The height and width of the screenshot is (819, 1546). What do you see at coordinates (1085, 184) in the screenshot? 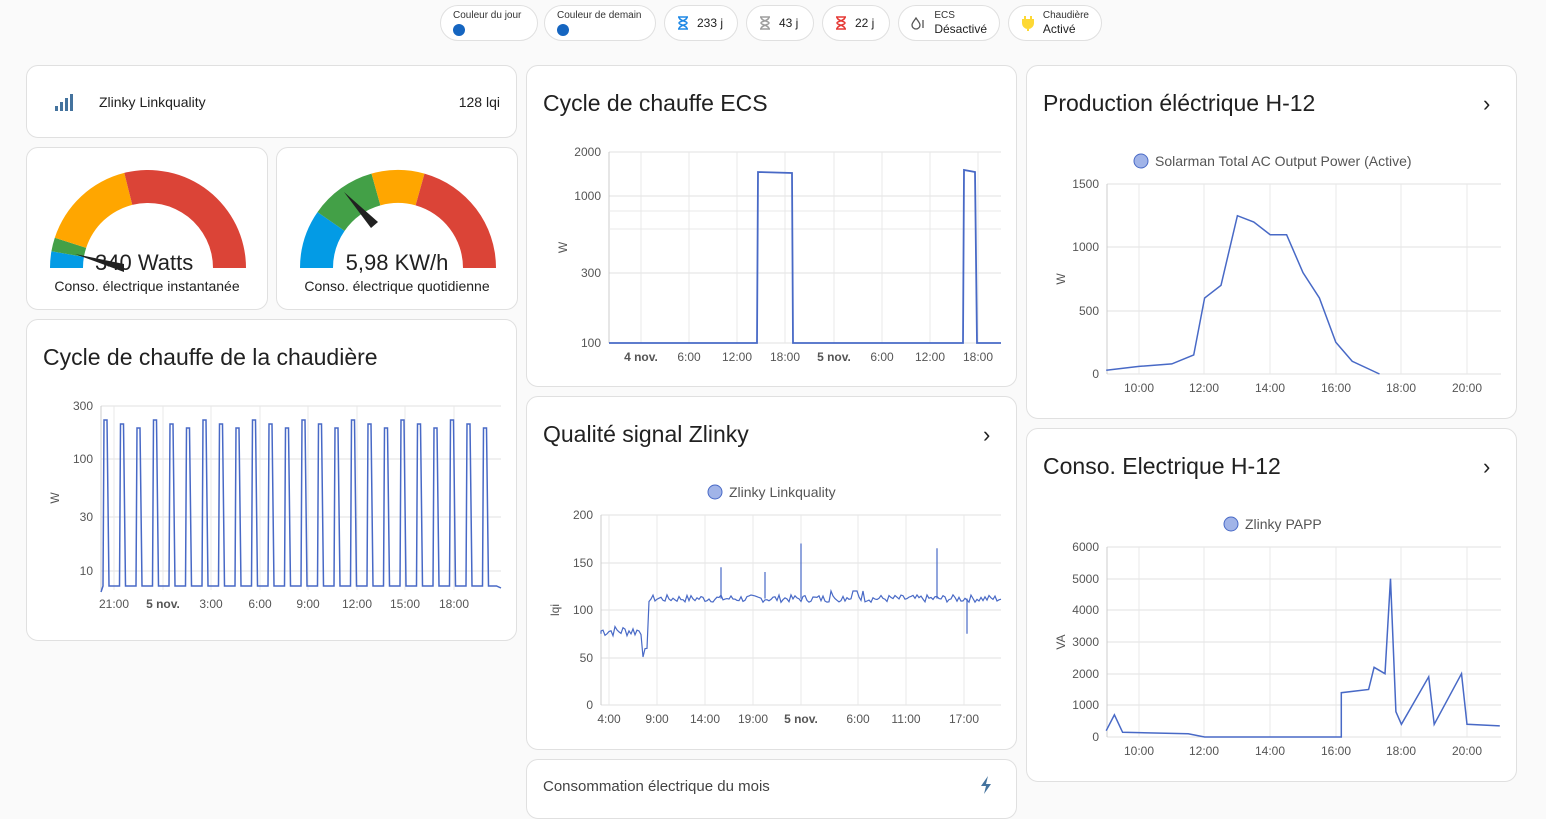
I see `y-tick-label: 1500` at bounding box center [1085, 184].